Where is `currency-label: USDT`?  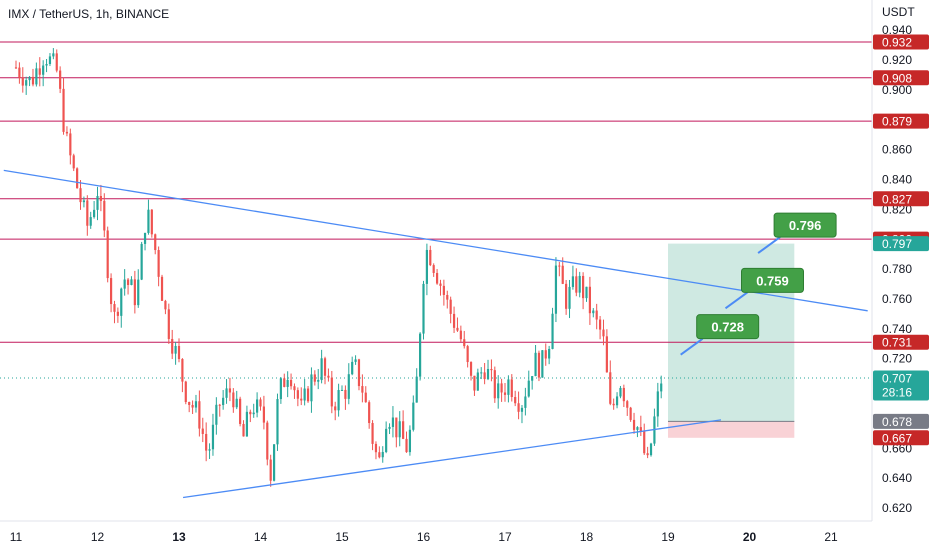 currency-label: USDT is located at coordinates (898, 12).